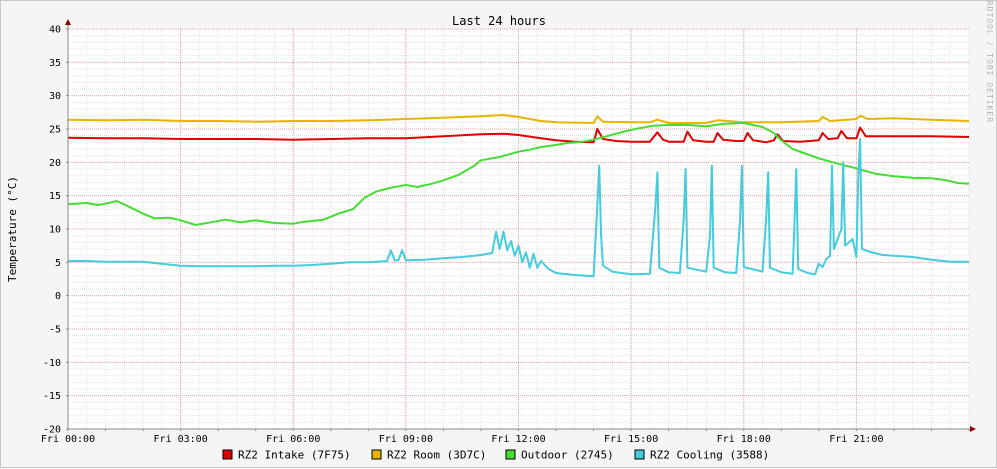 The height and width of the screenshot is (469, 997). I want to click on x-tick-label: Fri 12:00, so click(518, 439).